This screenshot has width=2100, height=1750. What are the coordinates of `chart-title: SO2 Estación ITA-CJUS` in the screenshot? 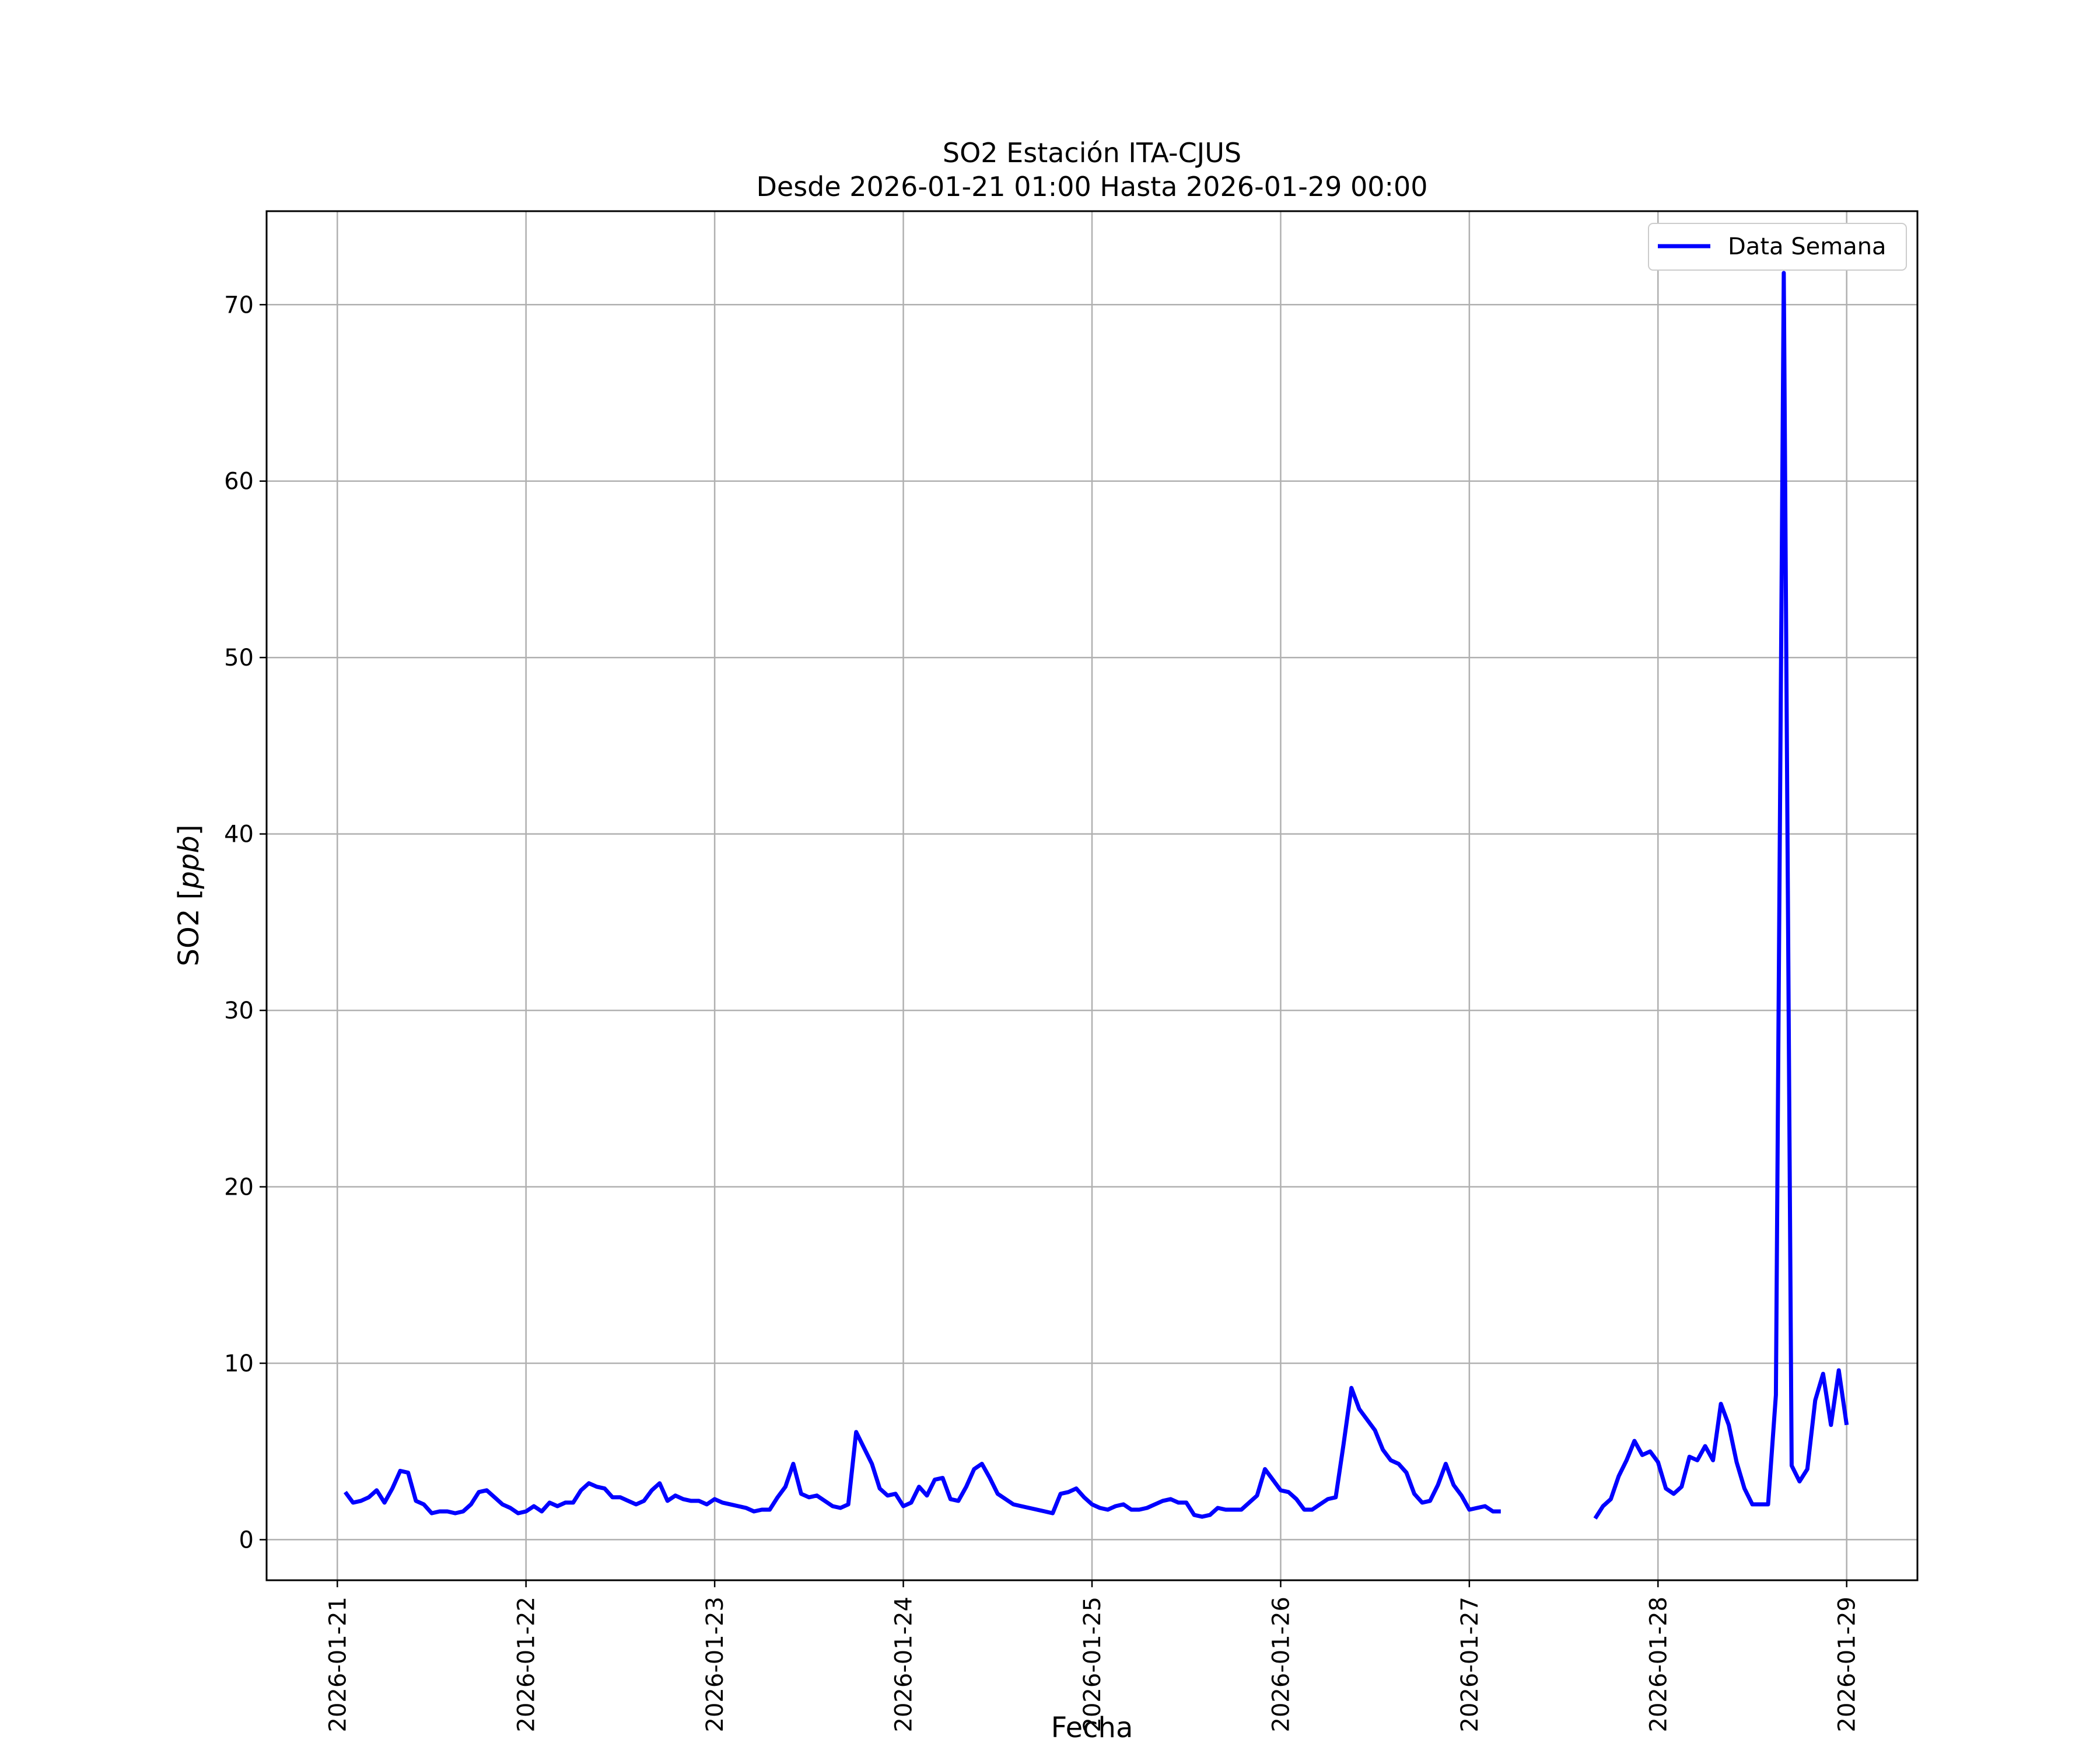 It's located at (1092, 153).